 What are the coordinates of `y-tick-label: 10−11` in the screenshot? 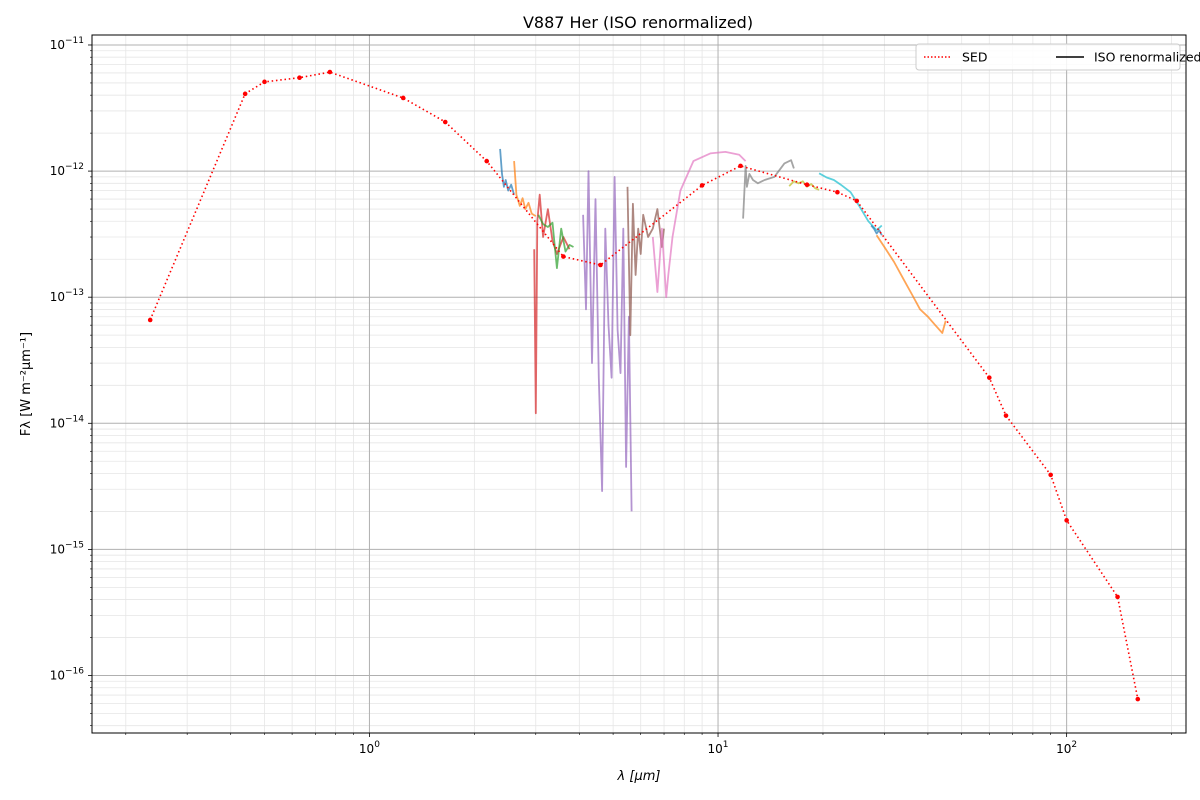 It's located at (67, 44).